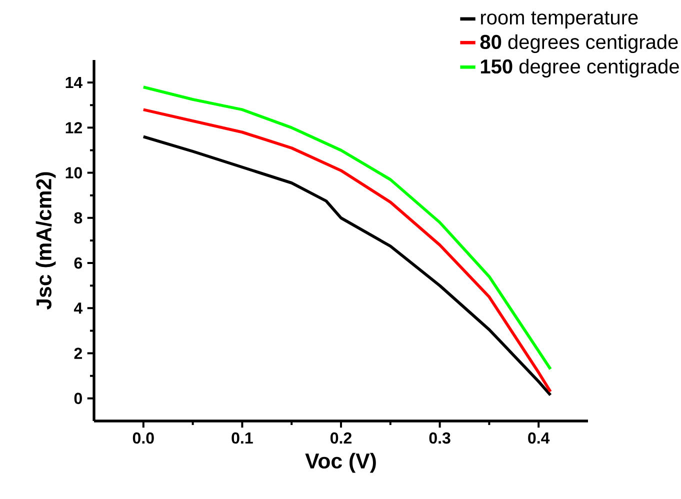 The image size is (681, 499). Describe the element at coordinates (78, 218) in the screenshot. I see `y-tick-label: 8` at that location.